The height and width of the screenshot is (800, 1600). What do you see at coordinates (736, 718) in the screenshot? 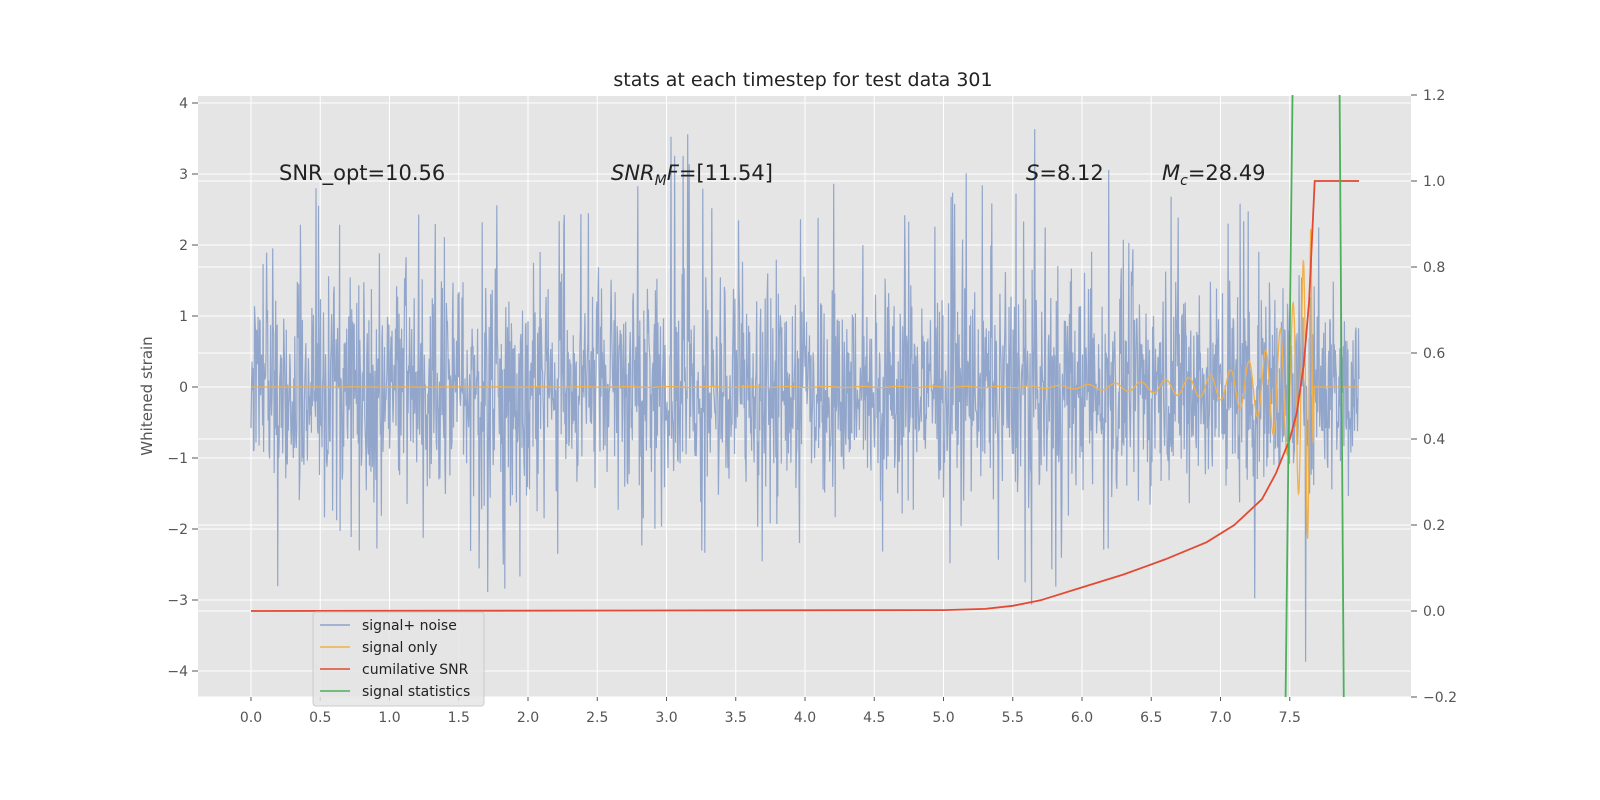
I see `x-tick-label: 3.5` at bounding box center [736, 718].